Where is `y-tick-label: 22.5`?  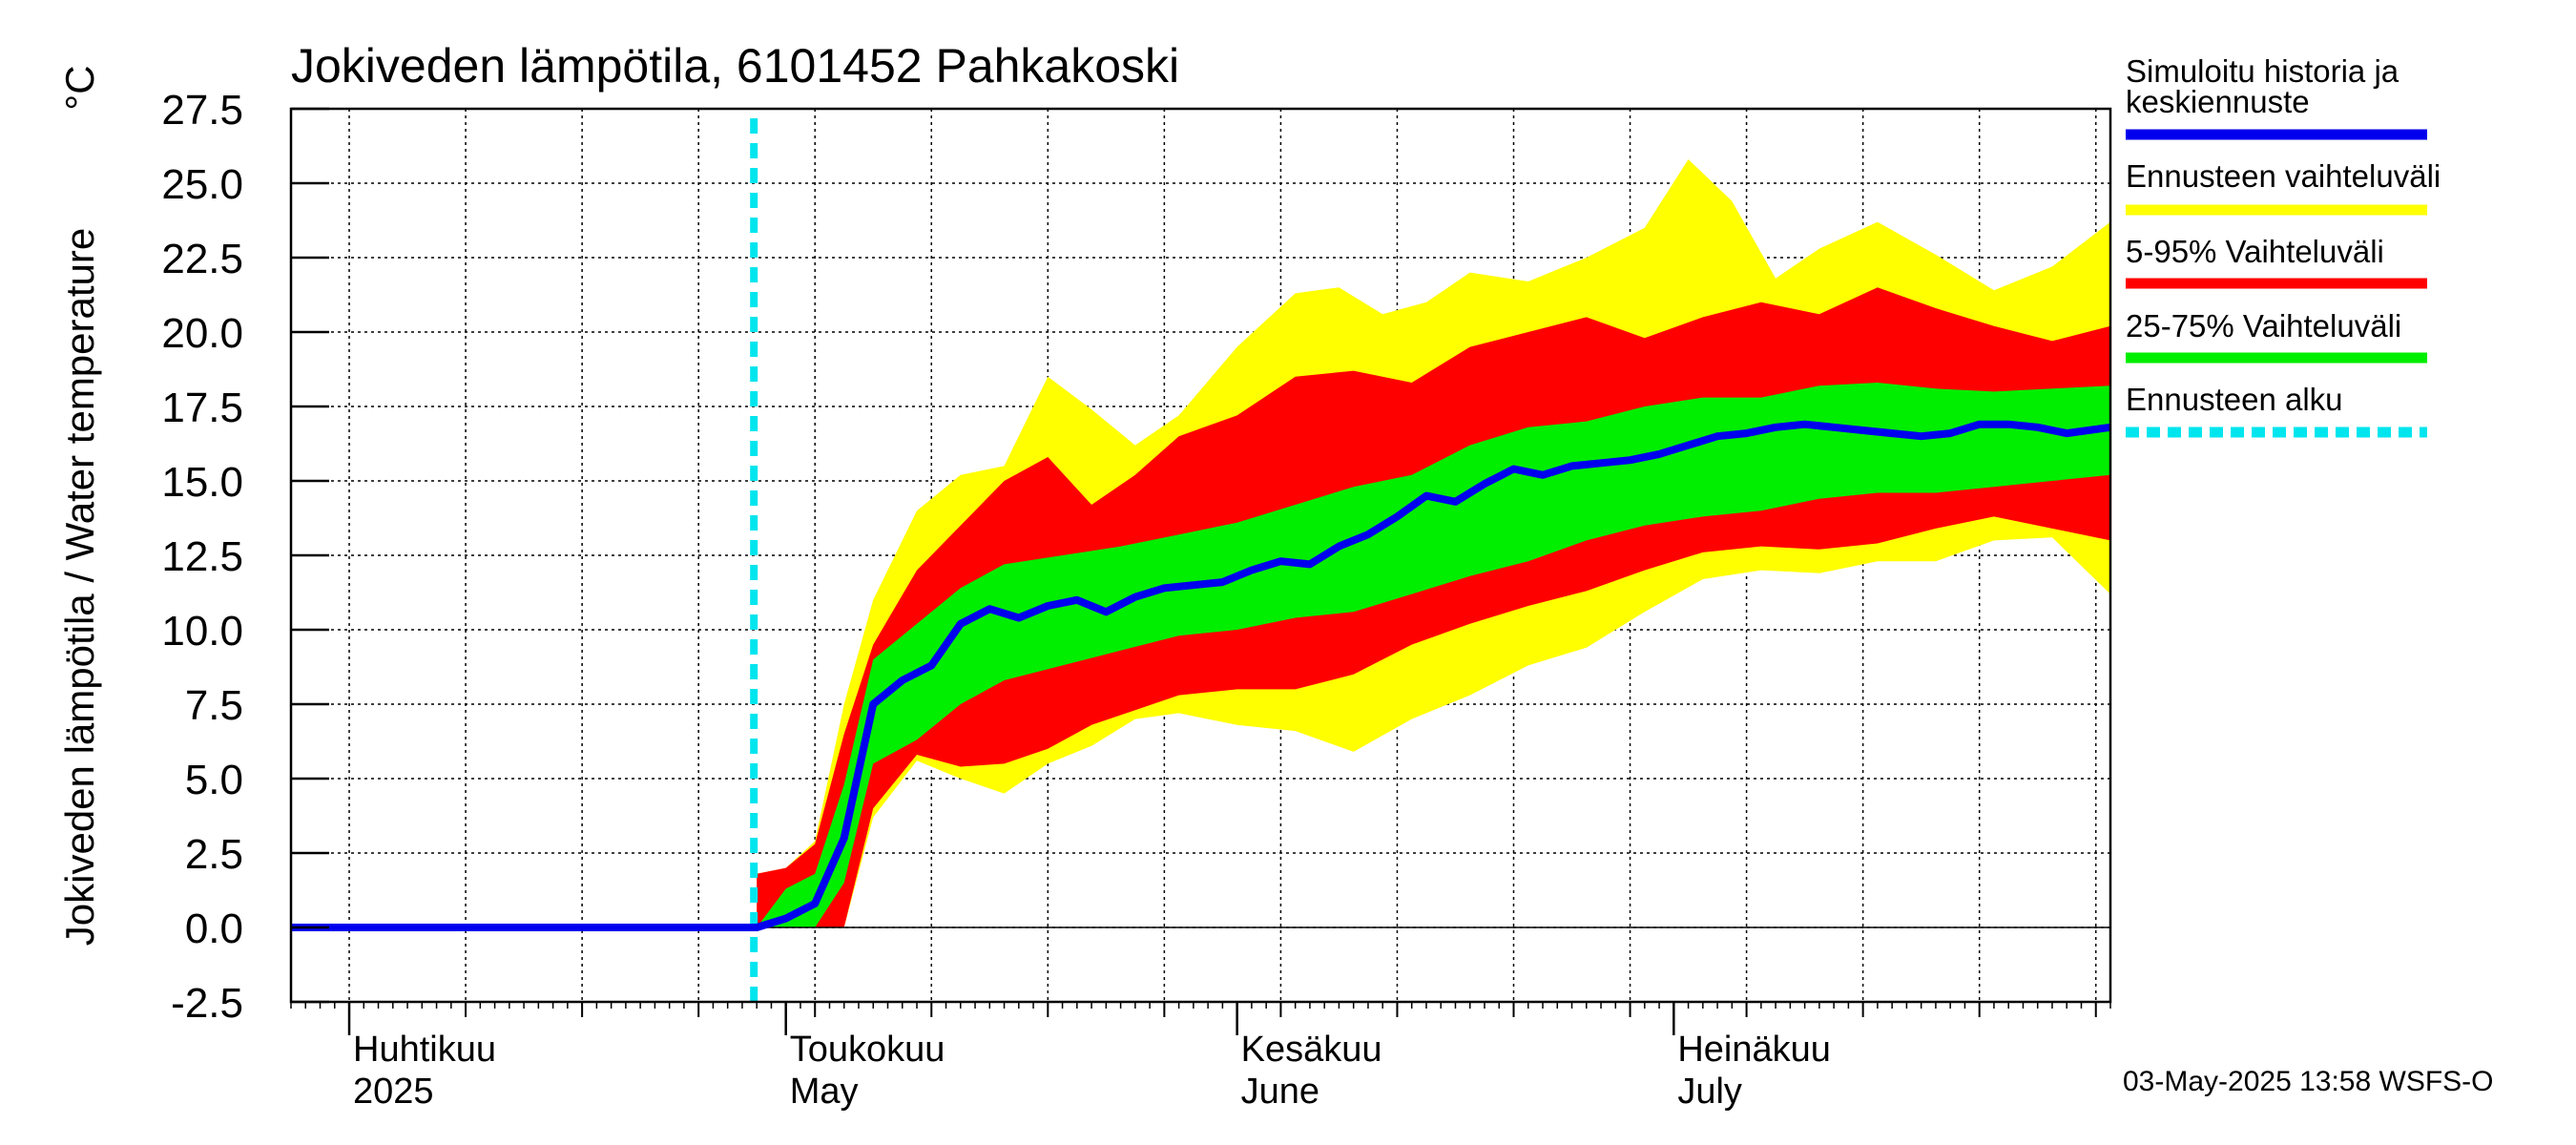
y-tick-label: 22.5 is located at coordinates (202, 259).